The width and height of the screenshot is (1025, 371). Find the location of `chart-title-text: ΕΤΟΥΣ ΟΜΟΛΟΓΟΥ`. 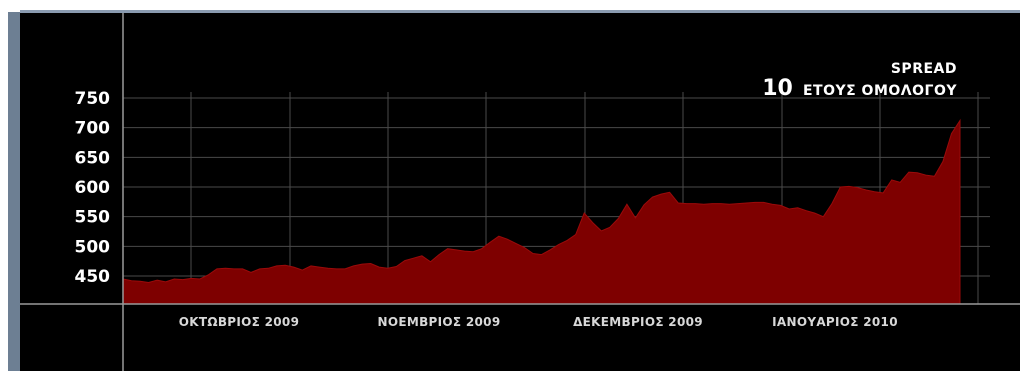

chart-title-text: ΕΤΟΥΣ ΟΜΟΛΟΓΟΥ is located at coordinates (880, 91).